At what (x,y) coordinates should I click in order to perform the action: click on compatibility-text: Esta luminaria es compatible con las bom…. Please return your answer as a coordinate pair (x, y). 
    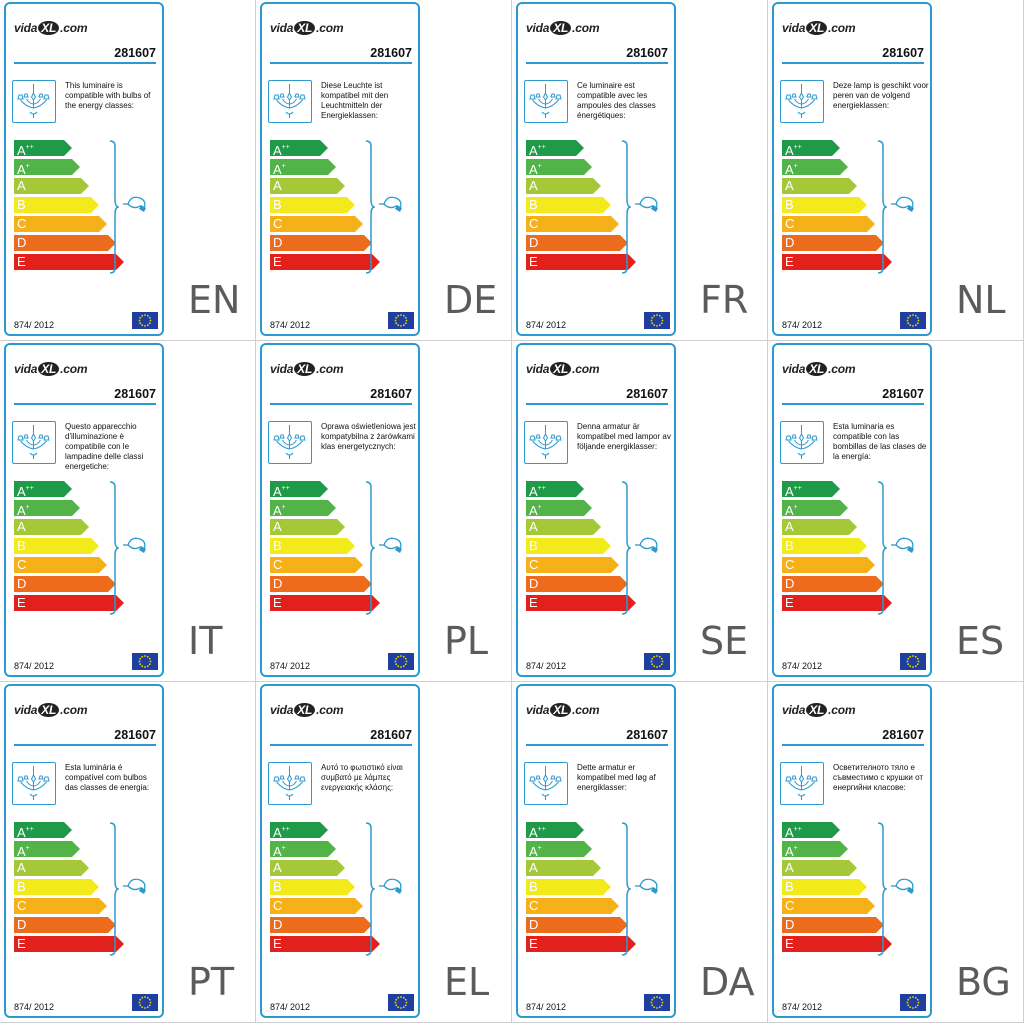
    Looking at the image, I should click on (880, 441).